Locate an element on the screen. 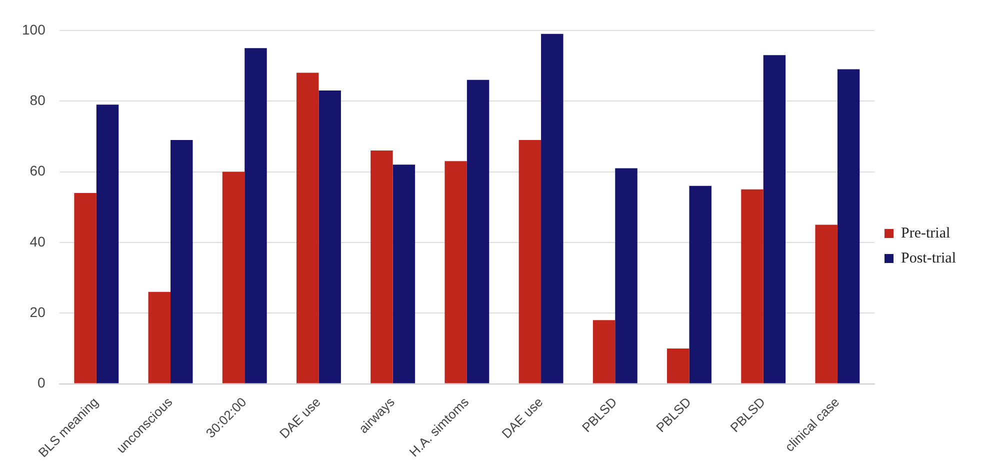  y-tick-label: 20 is located at coordinates (38, 312).